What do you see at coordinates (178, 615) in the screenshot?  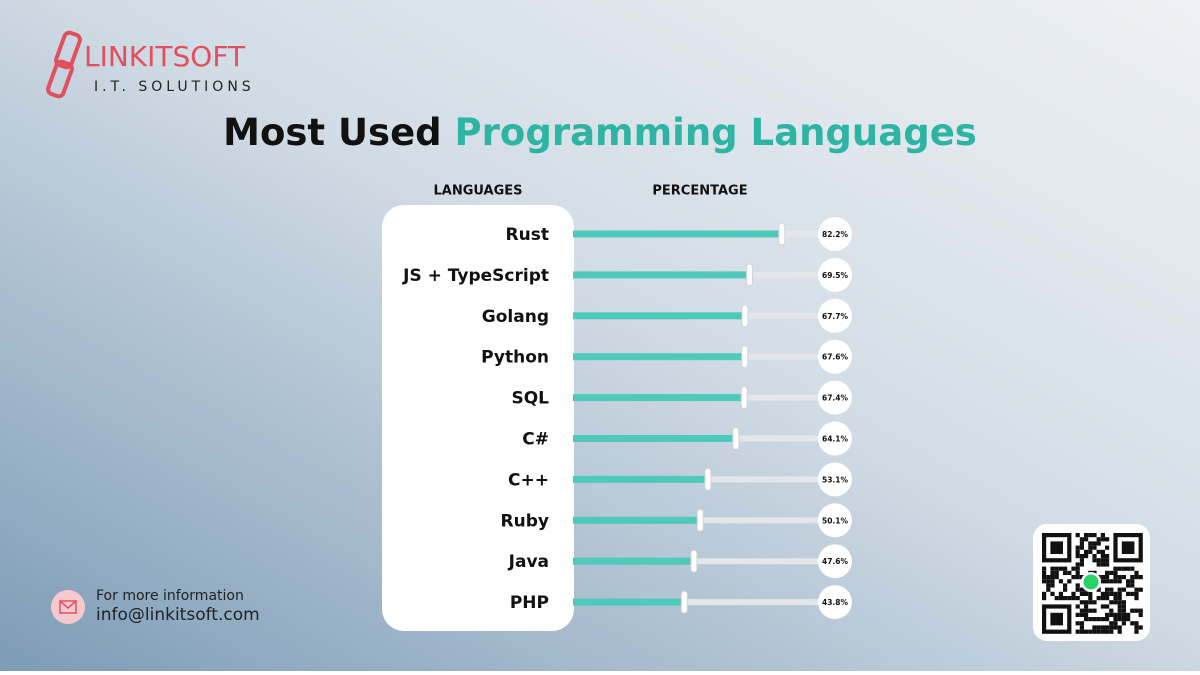 I see `footer-email: info@linkitsoft.com` at bounding box center [178, 615].